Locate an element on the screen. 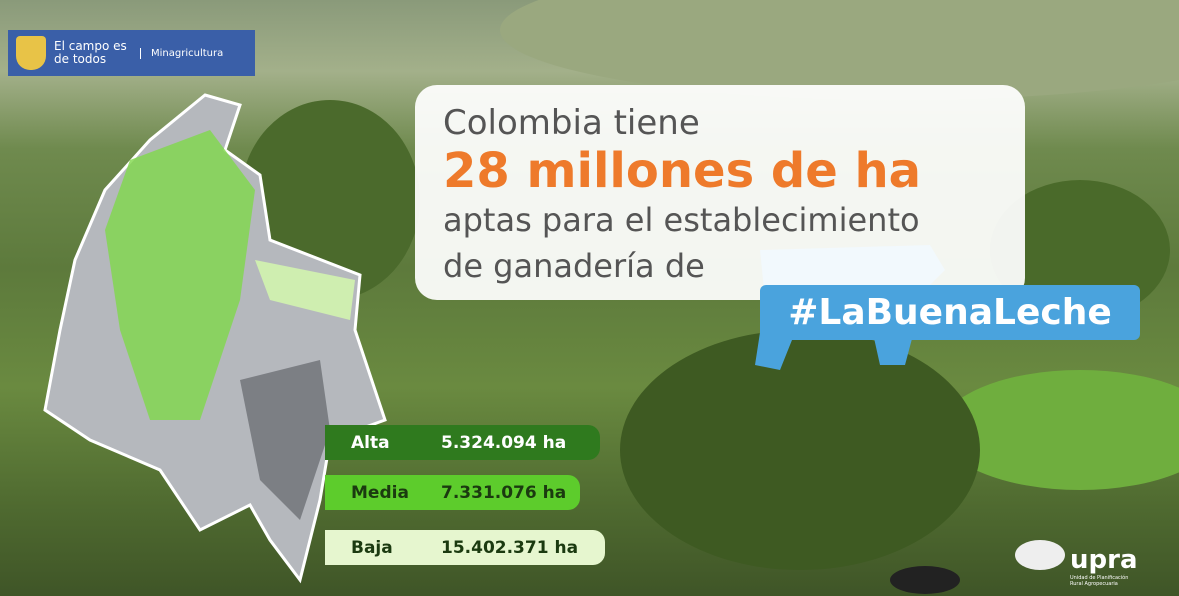 The width and height of the screenshot is (1179, 596). brand: upra is located at coordinates (1104, 560).